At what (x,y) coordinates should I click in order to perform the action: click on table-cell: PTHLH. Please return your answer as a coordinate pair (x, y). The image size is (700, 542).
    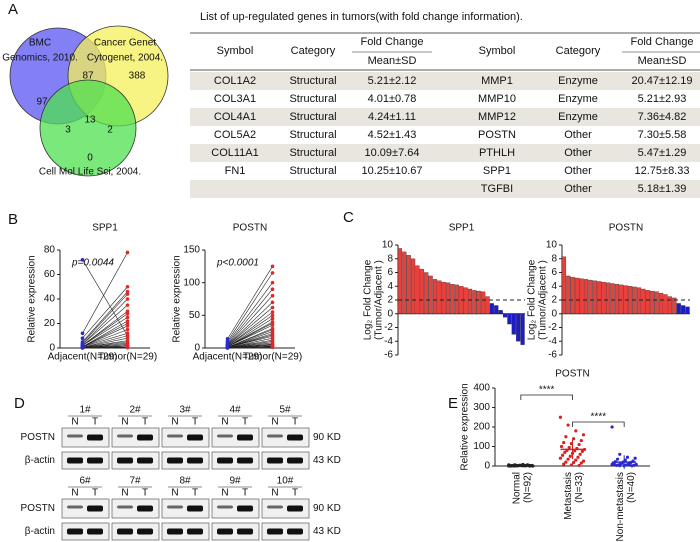
    Looking at the image, I should click on (497, 153).